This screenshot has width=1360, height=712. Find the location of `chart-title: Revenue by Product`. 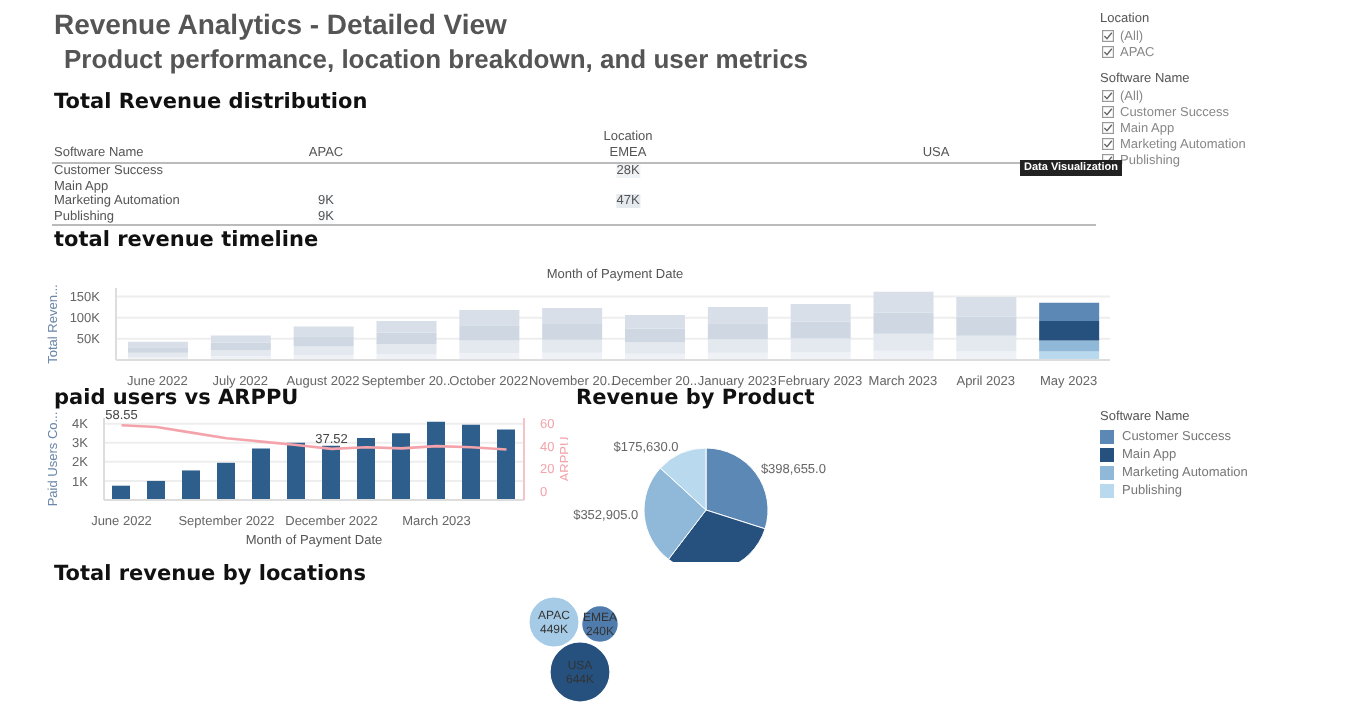

chart-title: Revenue by Product is located at coordinates (695, 398).